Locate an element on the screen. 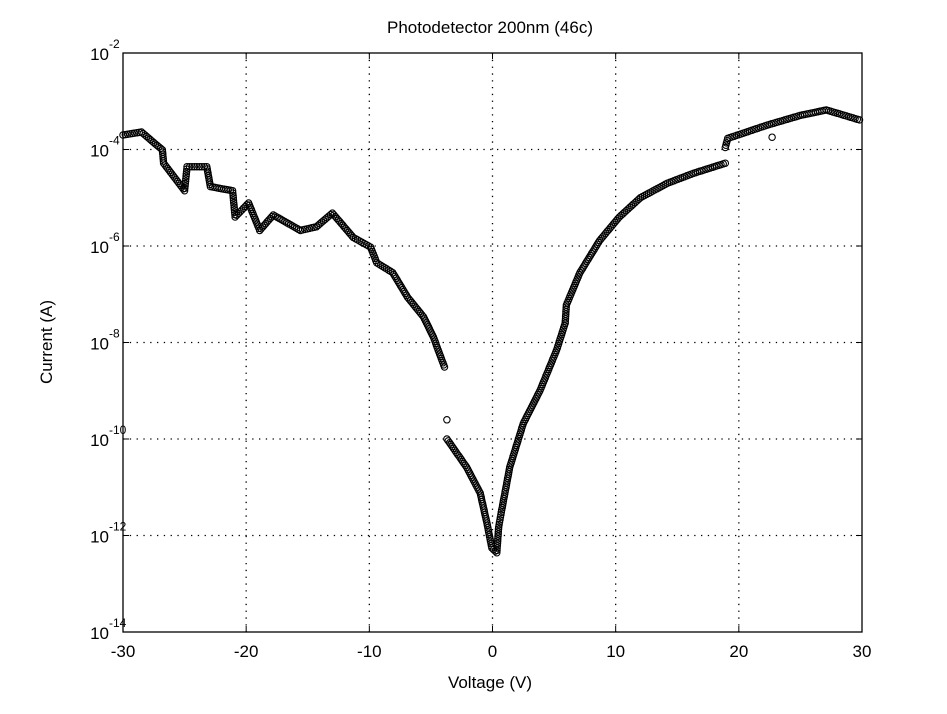 Image resolution: width=947 pixels, height=714 pixels. x-tick-labels: -30 -20 -10 0 10 20 30 is located at coordinates (491, 651).